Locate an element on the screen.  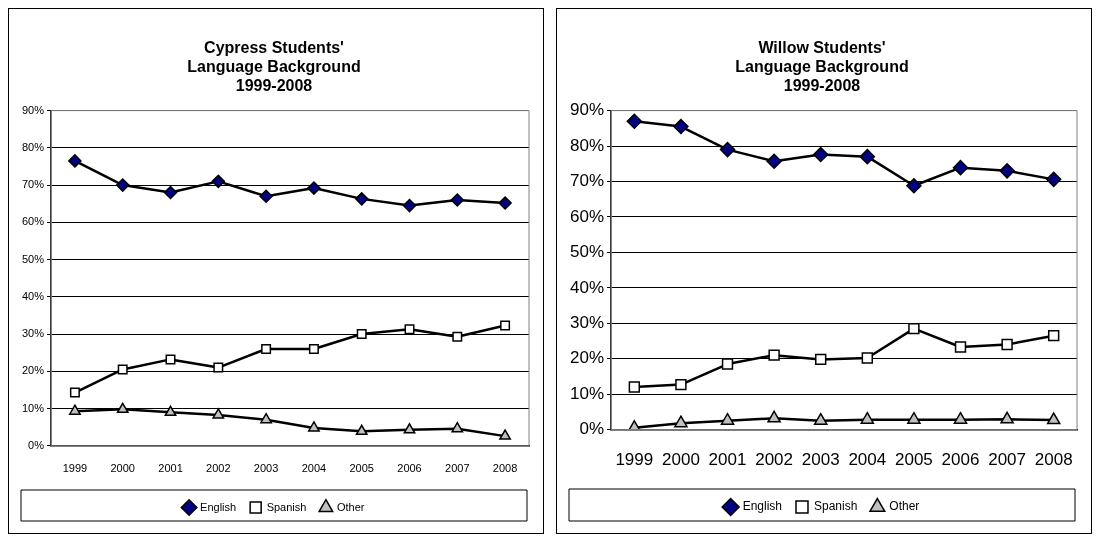
legend-label: Other is located at coordinates (350, 506).